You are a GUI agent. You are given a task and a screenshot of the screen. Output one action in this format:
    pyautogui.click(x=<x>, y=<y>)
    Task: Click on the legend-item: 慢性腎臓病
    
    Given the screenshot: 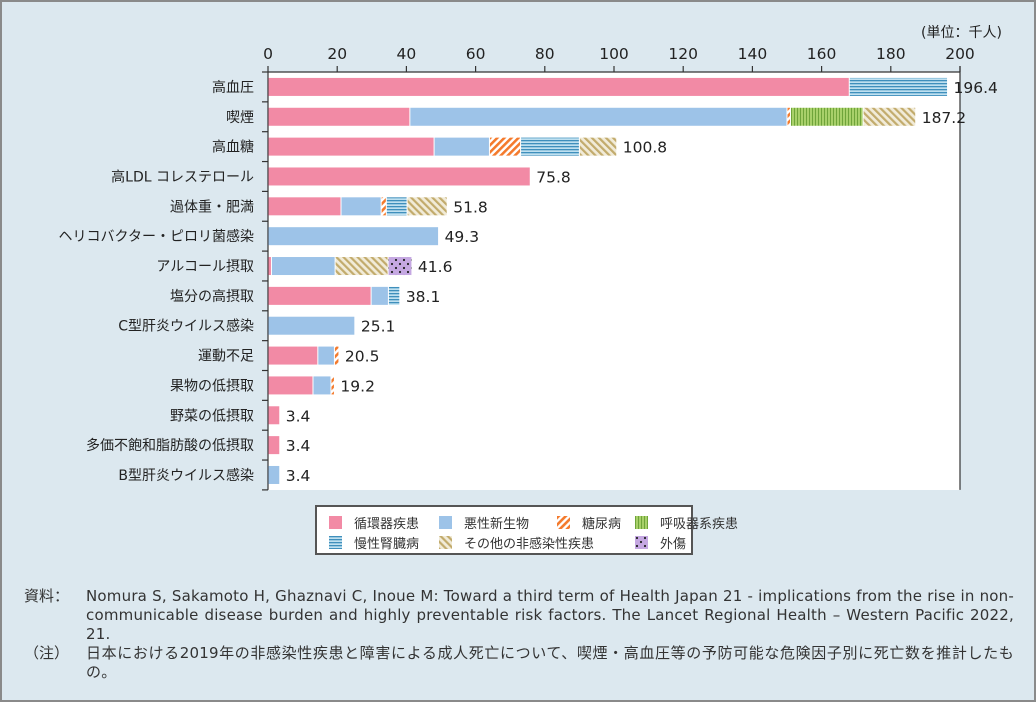 What is the action you would take?
    pyautogui.click(x=374, y=542)
    